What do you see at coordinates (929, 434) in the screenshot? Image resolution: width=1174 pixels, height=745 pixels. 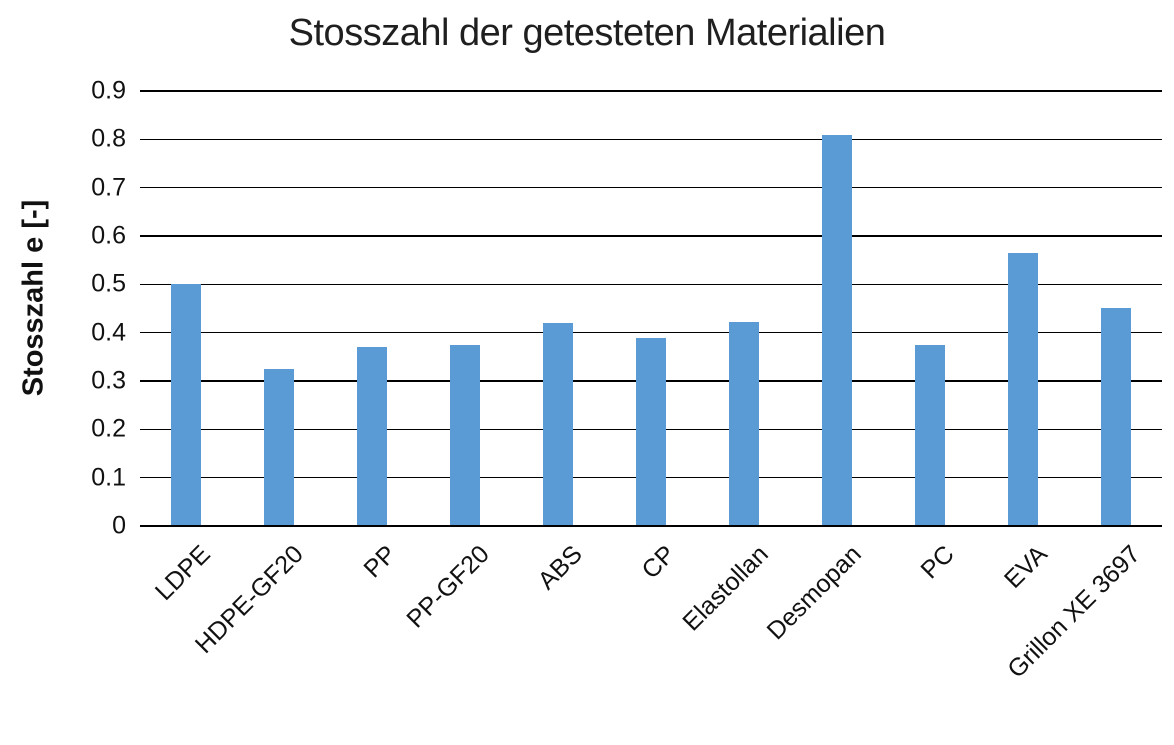 I see `bar-pc` at bounding box center [929, 434].